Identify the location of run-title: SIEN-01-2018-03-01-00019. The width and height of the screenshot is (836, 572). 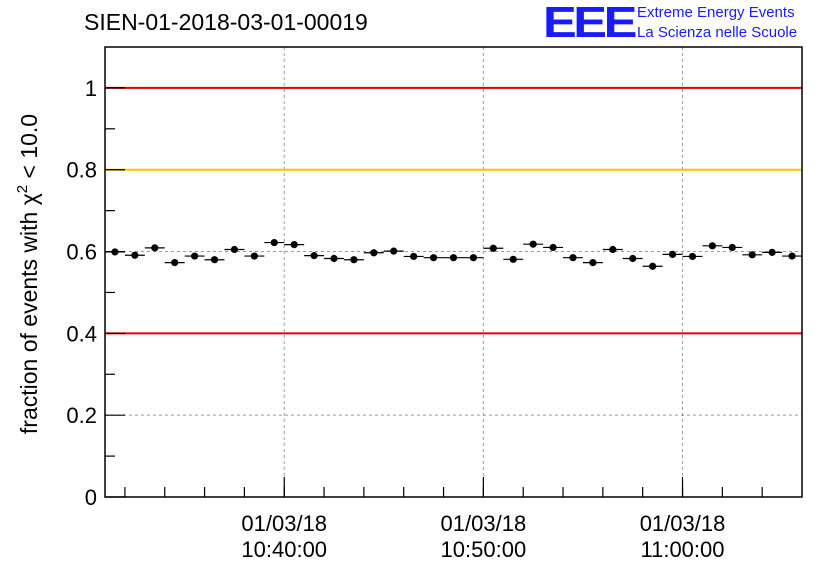
(226, 22).